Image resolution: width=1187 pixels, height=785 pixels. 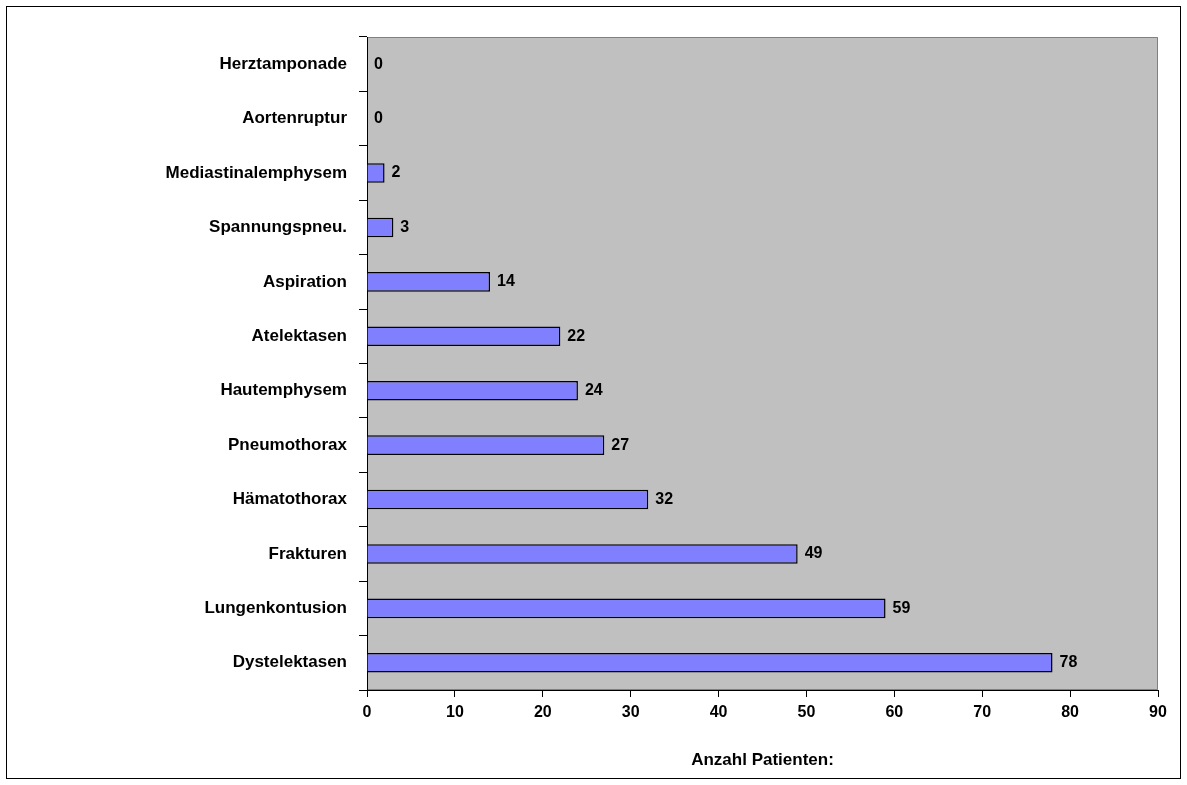 I want to click on data-label: 27, so click(x=620, y=444).